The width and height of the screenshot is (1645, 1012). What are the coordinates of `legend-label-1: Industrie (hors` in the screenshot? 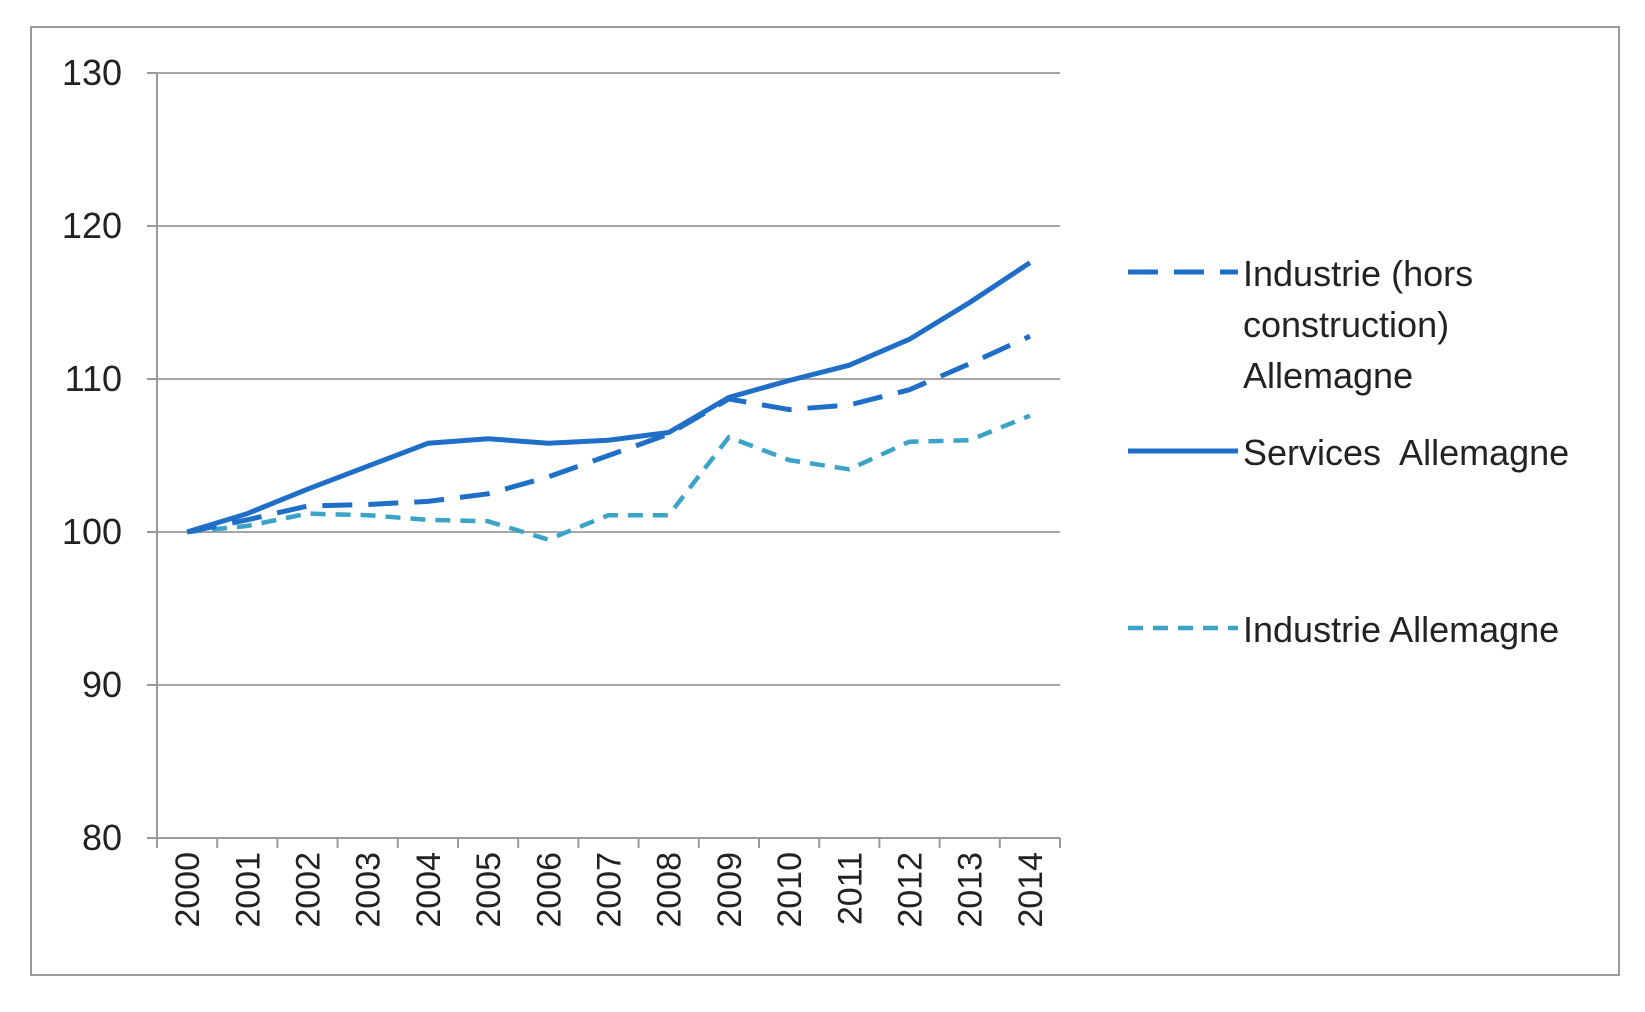 It's located at (1358, 273).